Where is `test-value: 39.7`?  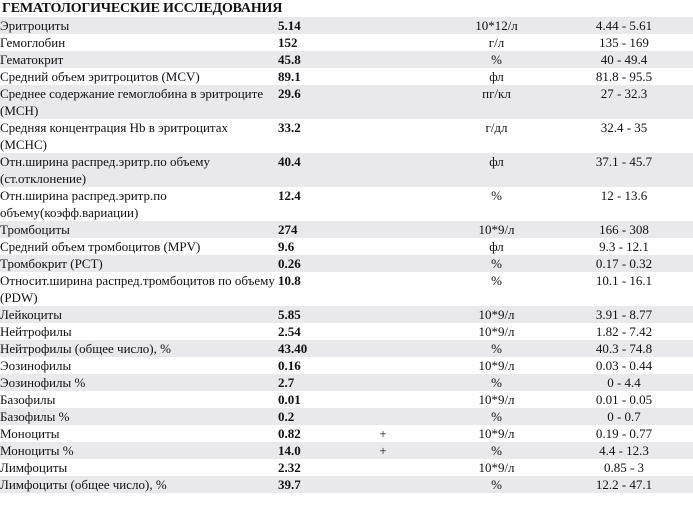 test-value: 39.7 is located at coordinates (289, 484).